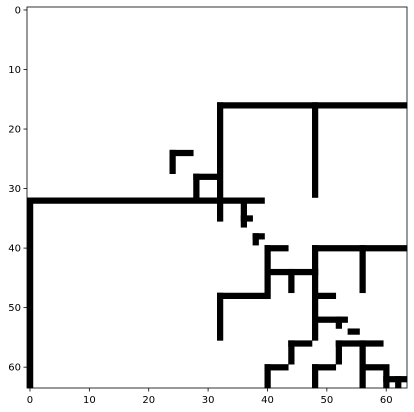  I want to click on x-tick-label-60: 60, so click(386, 400).